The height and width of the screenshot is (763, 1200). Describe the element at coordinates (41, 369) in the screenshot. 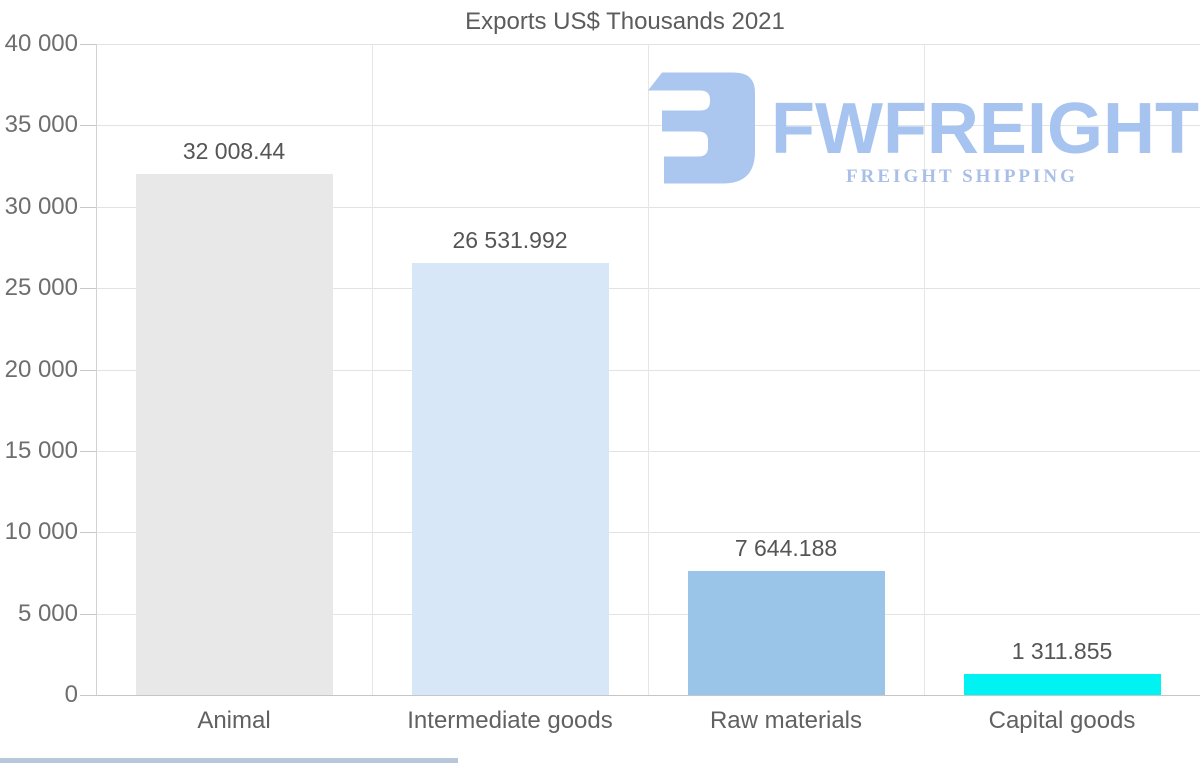

I see `y-tick-label: 20 000` at that location.